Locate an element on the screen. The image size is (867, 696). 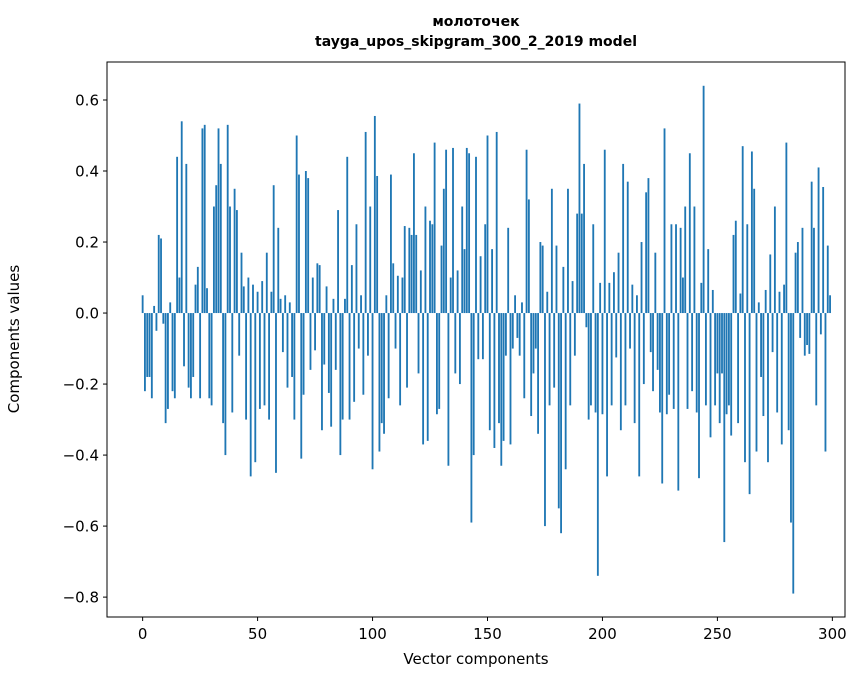
x-tick-label: 200 is located at coordinates (602, 634).